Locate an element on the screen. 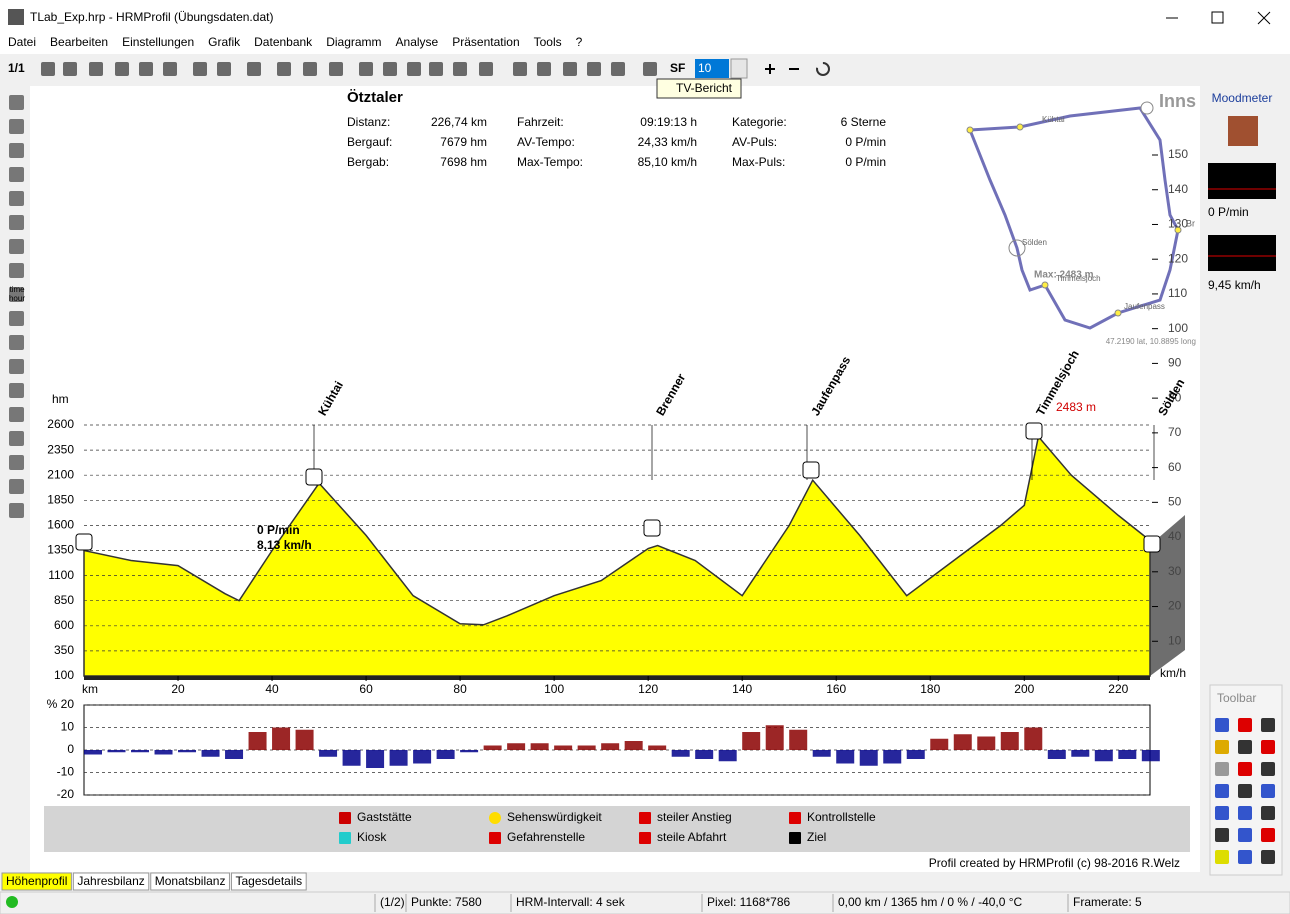 The image size is (1290, 914). menu-item: ? is located at coordinates (579, 42).